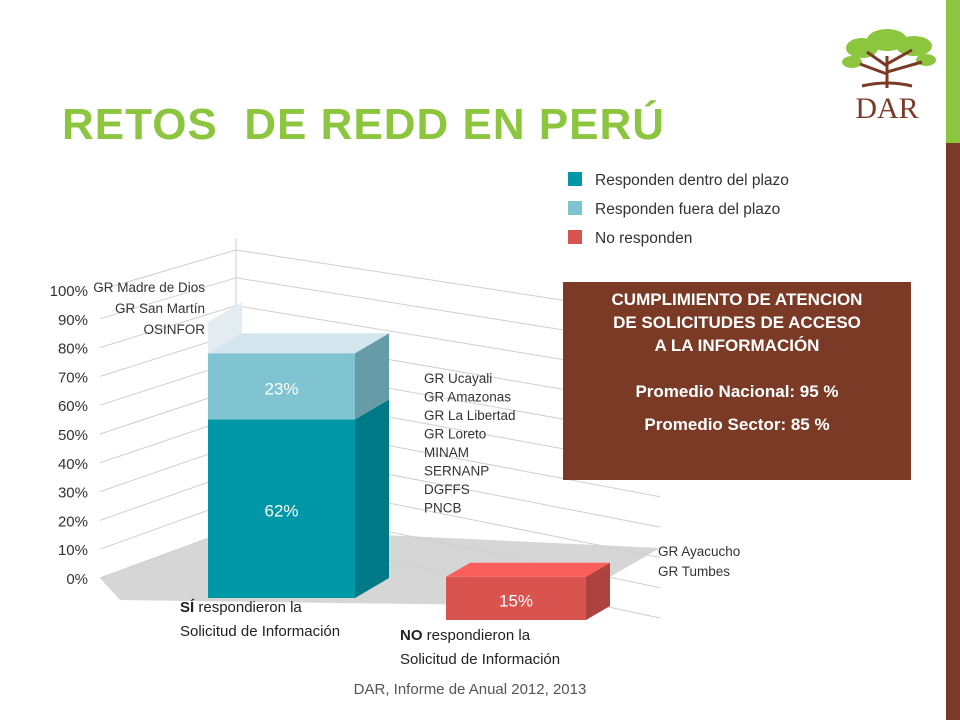 This screenshot has width=960, height=720. What do you see at coordinates (372, 376) in the screenshot?
I see `bar-si-fuera-side` at bounding box center [372, 376].